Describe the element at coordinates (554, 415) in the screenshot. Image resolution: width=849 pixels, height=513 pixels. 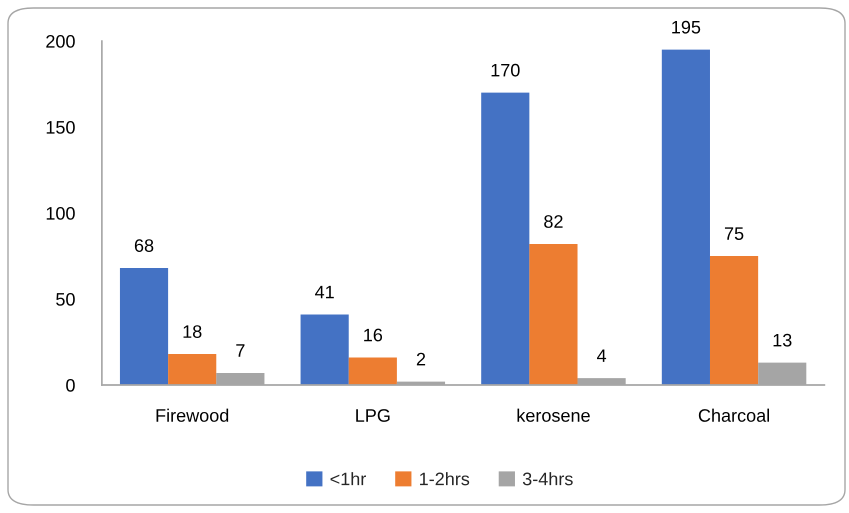
I see `x-tick-label: kerosene` at that location.